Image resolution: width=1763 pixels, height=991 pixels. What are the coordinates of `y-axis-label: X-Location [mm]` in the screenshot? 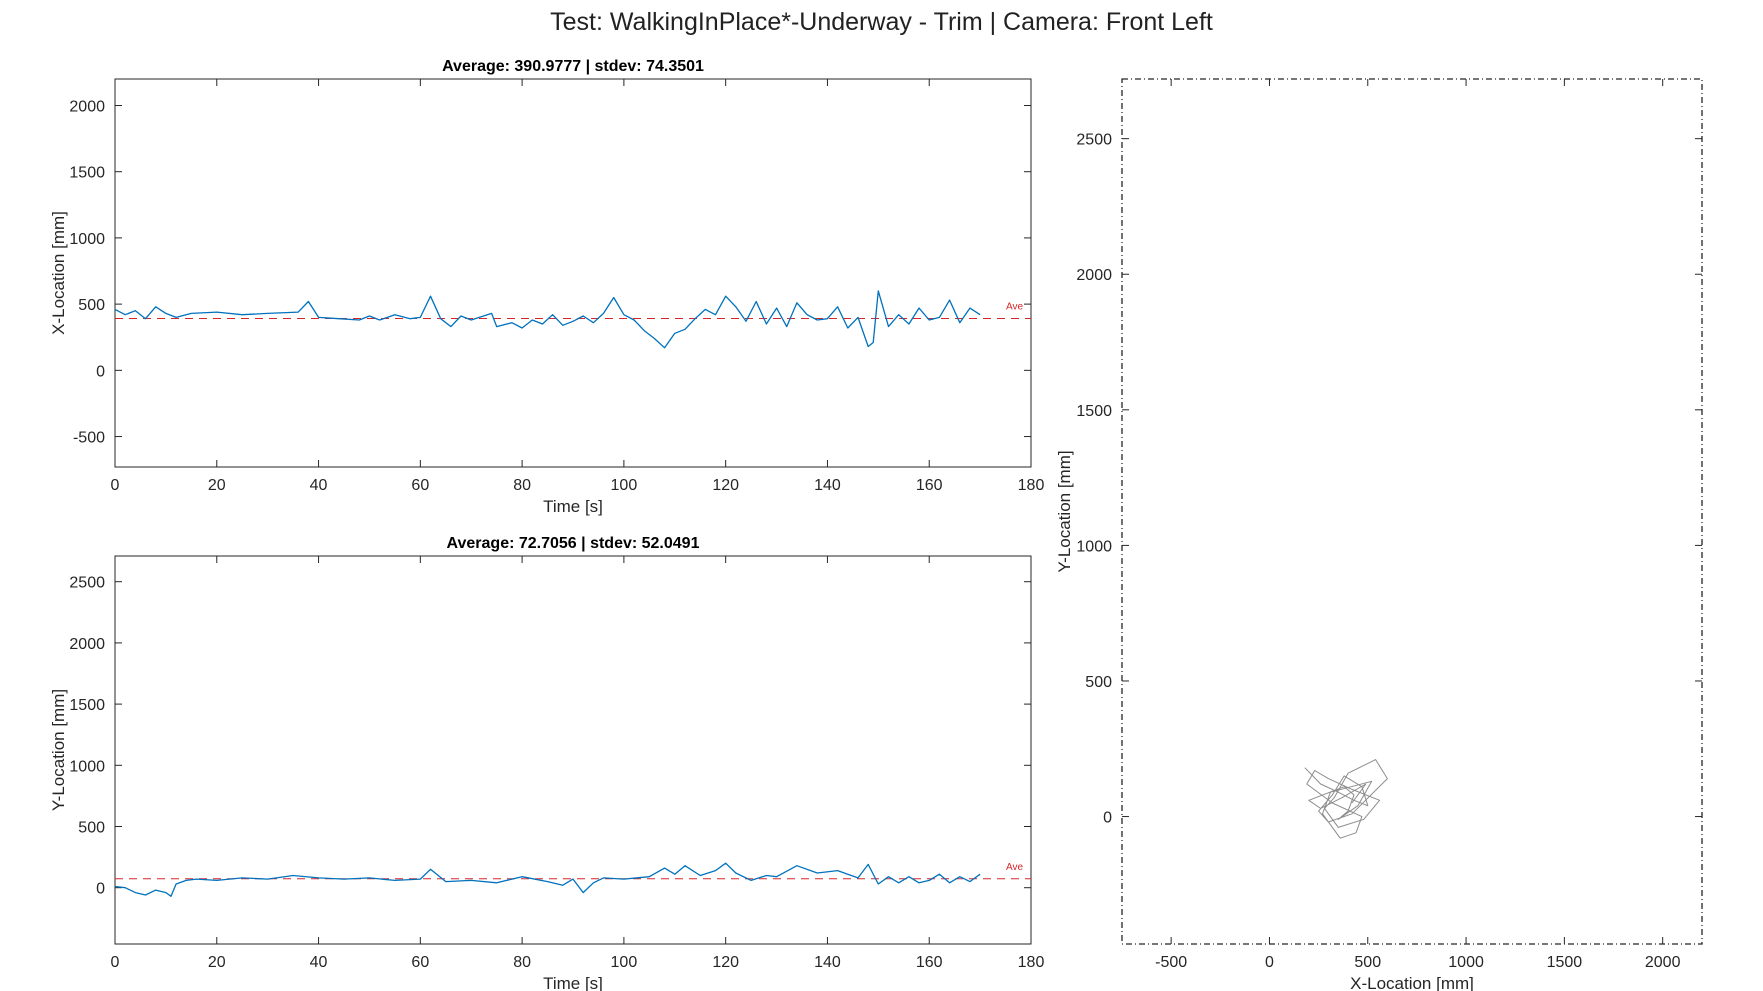 It's located at (58, 273).